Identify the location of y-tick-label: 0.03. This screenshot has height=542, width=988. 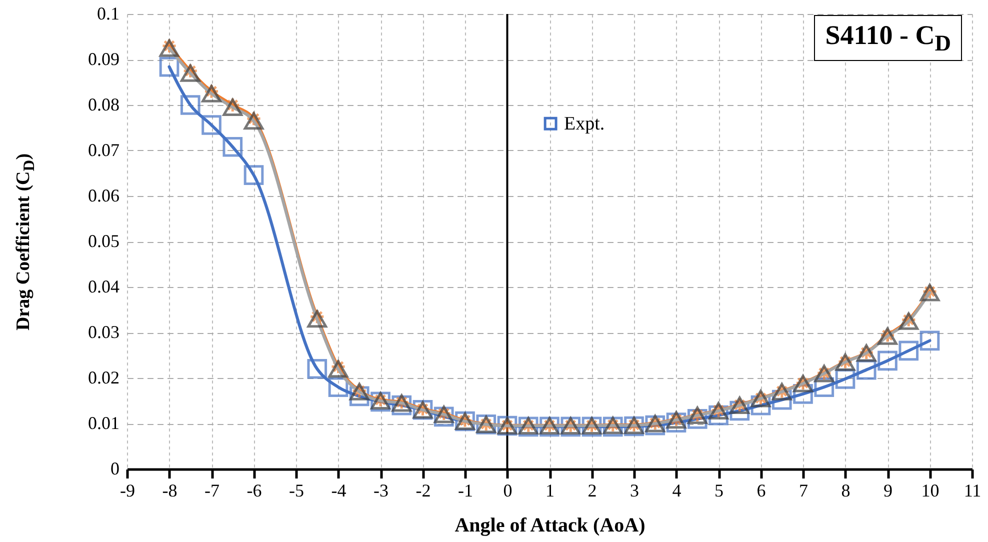
(104, 332).